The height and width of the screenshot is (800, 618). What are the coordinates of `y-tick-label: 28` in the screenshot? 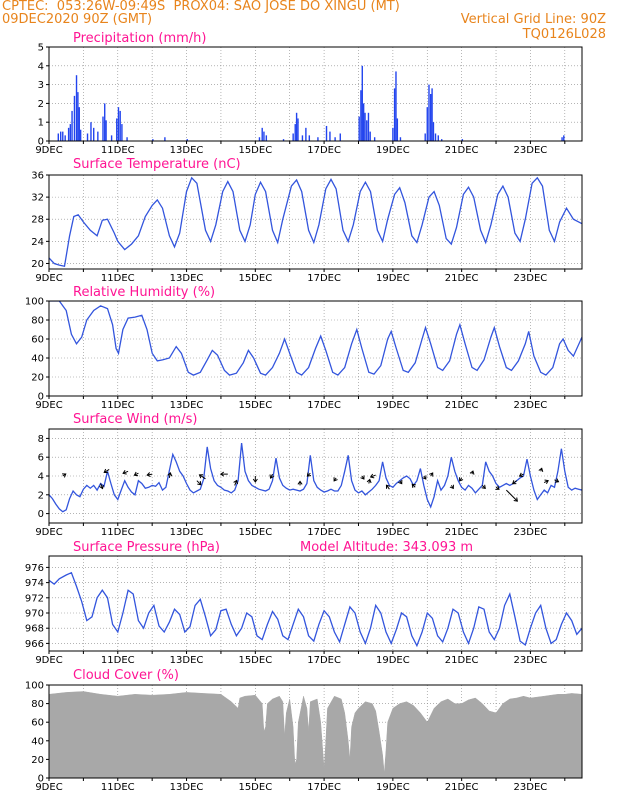 It's located at (37, 220).